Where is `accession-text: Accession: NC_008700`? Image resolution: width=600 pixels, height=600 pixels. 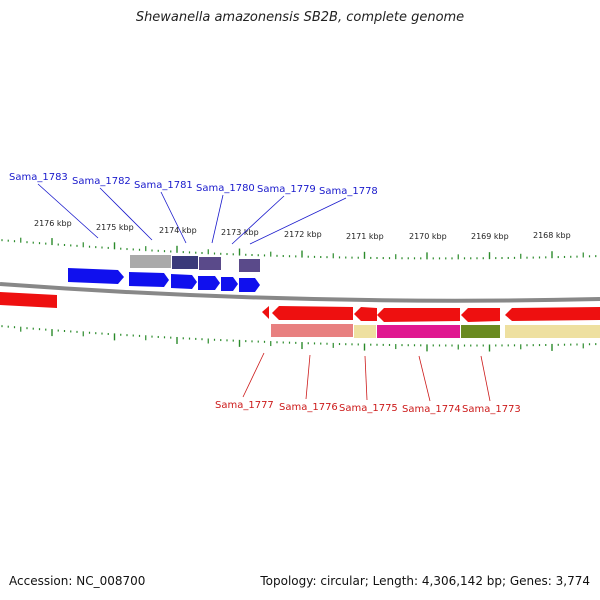
accession-text: Accession: NC_008700 is located at coordinates (77, 581).